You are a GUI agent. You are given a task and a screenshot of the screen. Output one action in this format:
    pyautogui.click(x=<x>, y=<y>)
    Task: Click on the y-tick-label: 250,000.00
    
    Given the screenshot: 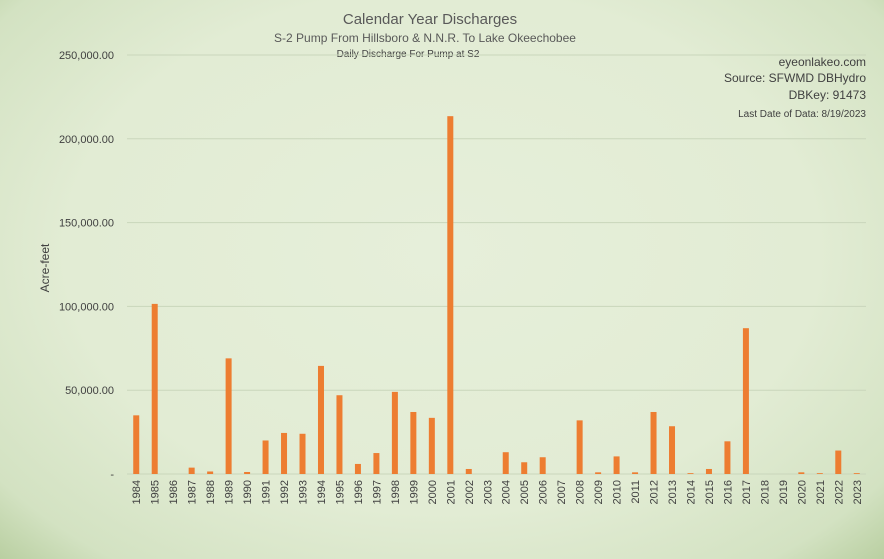 What is the action you would take?
    pyautogui.click(x=86, y=56)
    